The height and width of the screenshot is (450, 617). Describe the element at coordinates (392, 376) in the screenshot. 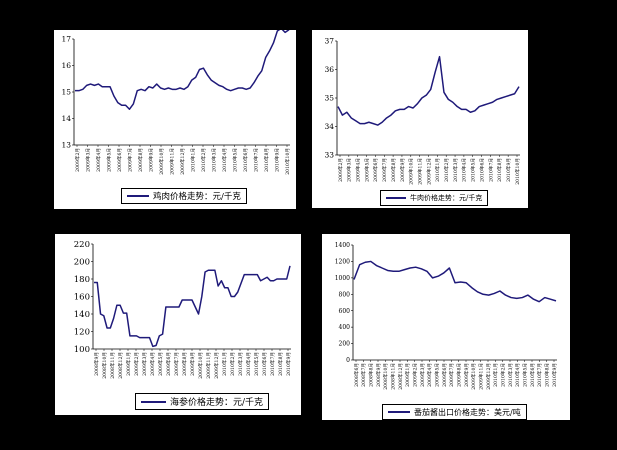

I see `x-tick-label: 2008年11月` at that location.